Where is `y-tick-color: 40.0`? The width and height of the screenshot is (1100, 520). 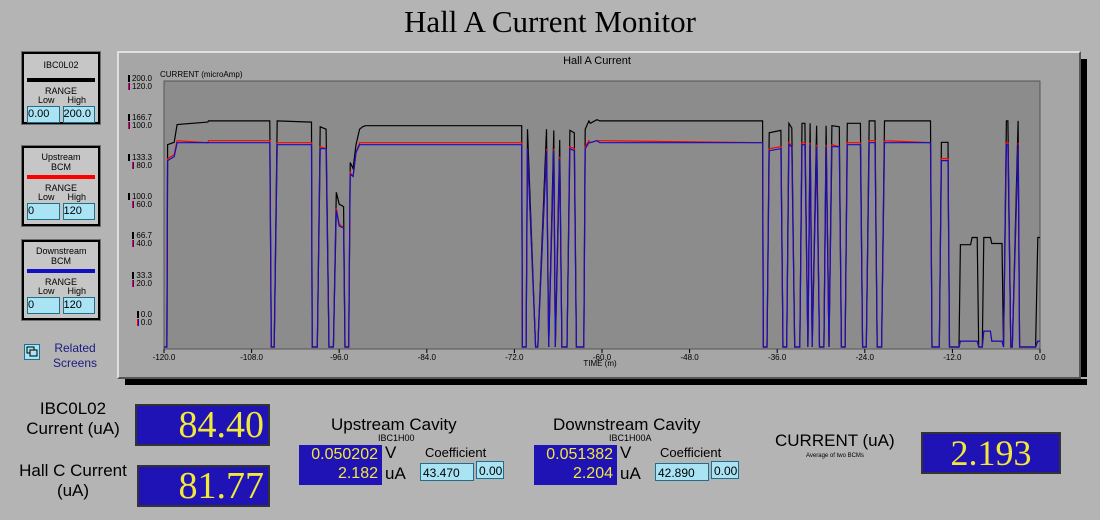
y-tick-color: 40.0 is located at coordinates (144, 244).